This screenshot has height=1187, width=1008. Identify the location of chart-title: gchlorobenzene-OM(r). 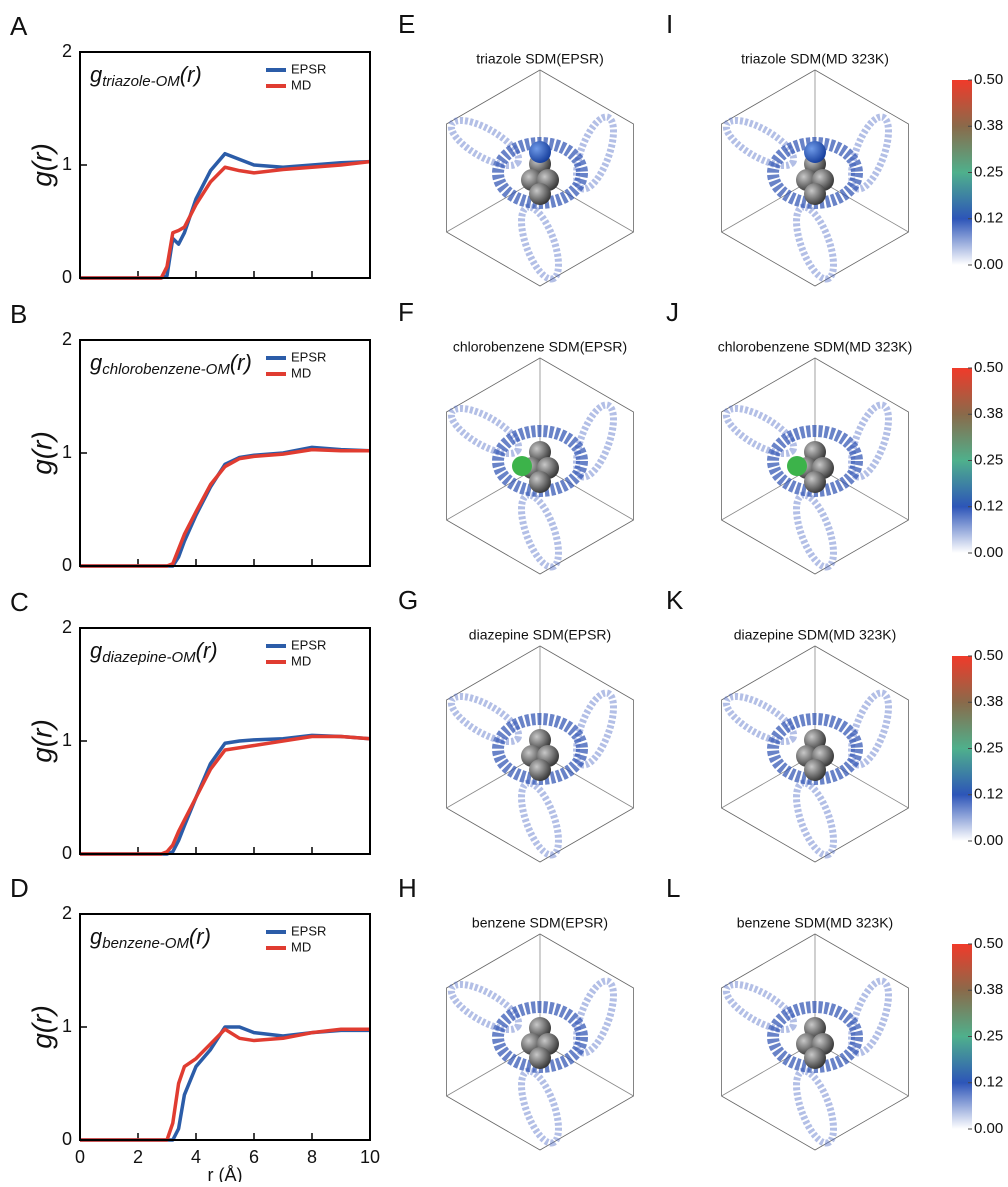
(171, 364).